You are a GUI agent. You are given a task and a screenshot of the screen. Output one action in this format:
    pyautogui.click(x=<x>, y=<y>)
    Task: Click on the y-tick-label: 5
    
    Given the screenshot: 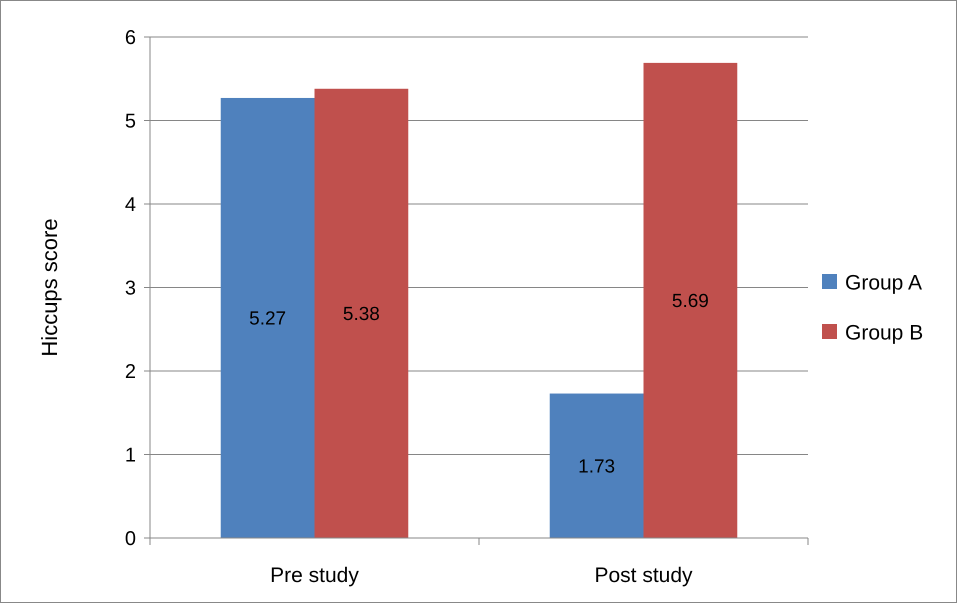 What is the action you would take?
    pyautogui.click(x=130, y=121)
    